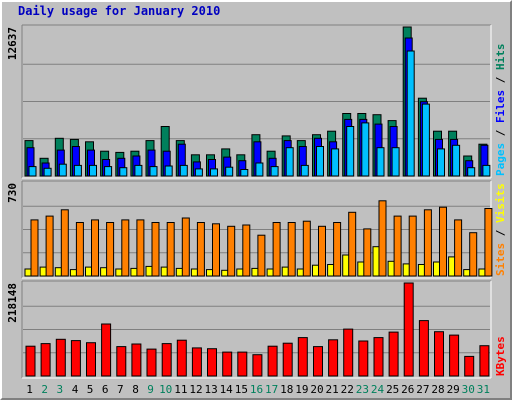  What do you see at coordinates (135, 389) in the screenshot?
I see `x-tick-label-8: 8` at bounding box center [135, 389].